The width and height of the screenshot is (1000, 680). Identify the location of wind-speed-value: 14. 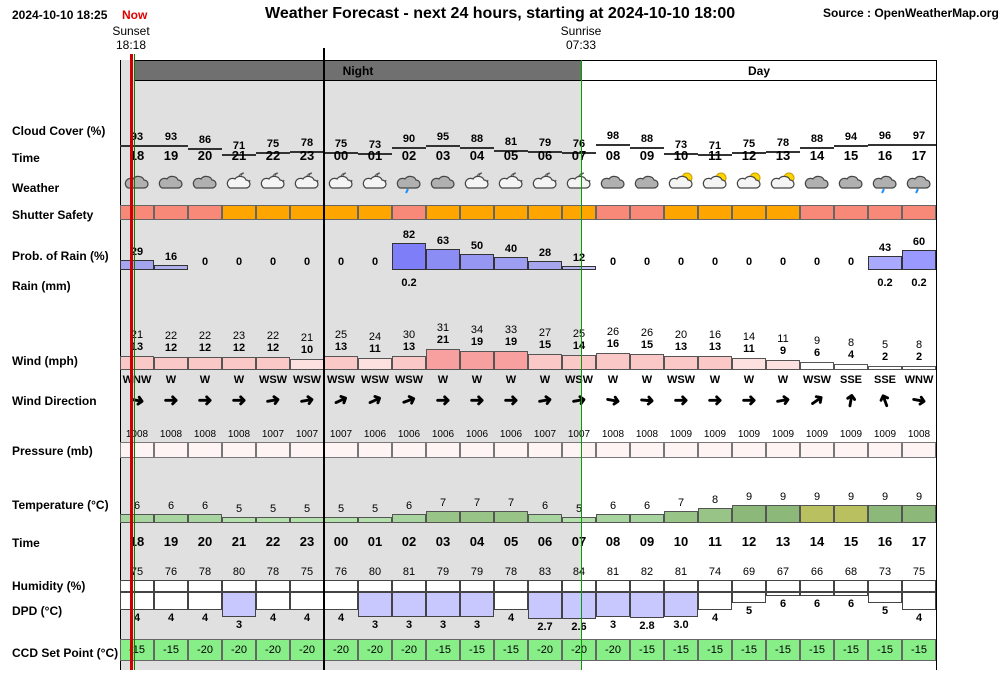
(579, 346).